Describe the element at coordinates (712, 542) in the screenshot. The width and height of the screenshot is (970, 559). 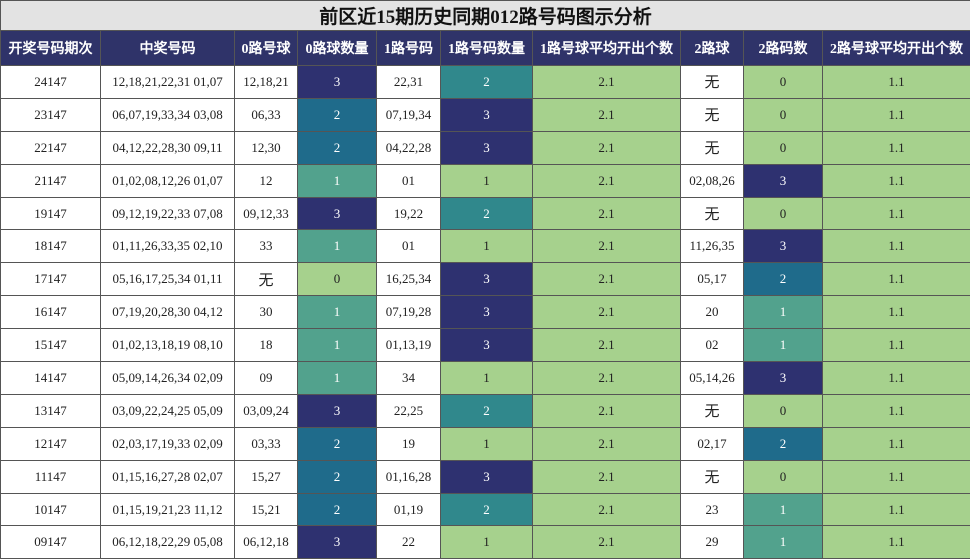
I see `cell: 29` at that location.